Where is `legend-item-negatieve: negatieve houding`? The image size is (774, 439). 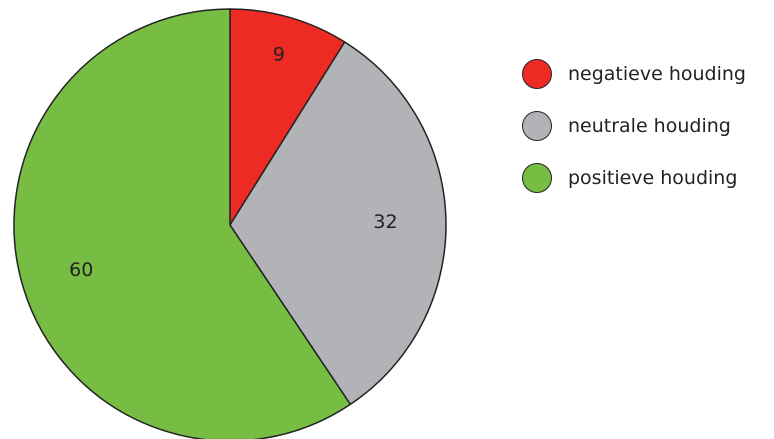 legend-item-negatieve: negatieve houding is located at coordinates (634, 74).